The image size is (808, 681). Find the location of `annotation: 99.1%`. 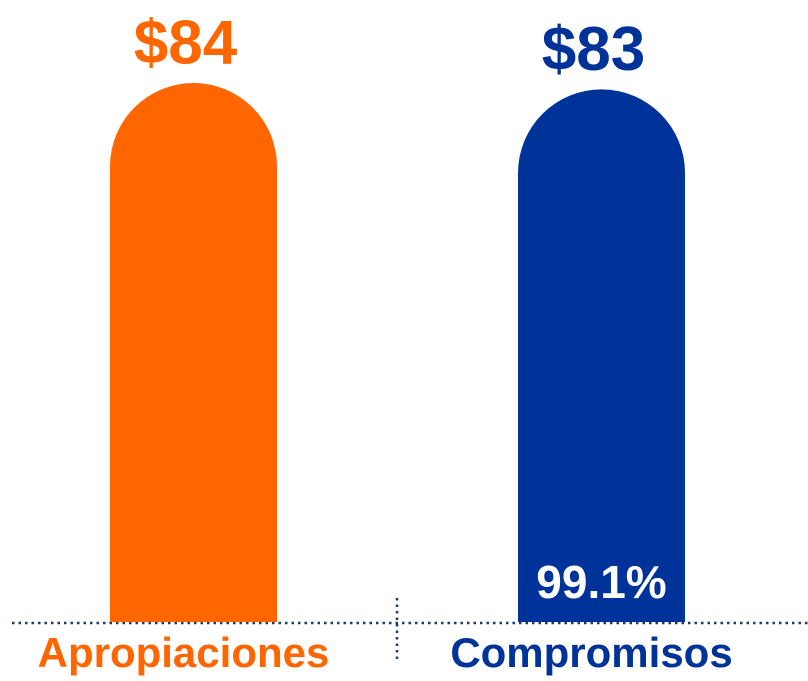

annotation: 99.1% is located at coordinates (601, 582).